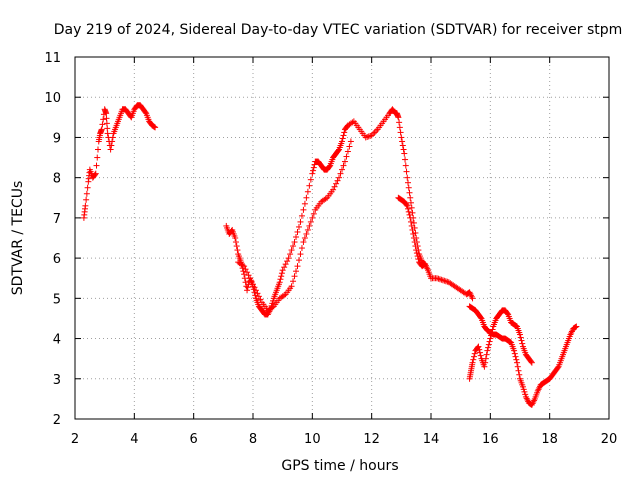 The height and width of the screenshot is (480, 640). Describe the element at coordinates (57, 420) in the screenshot. I see `y-tick-label: 2` at that location.